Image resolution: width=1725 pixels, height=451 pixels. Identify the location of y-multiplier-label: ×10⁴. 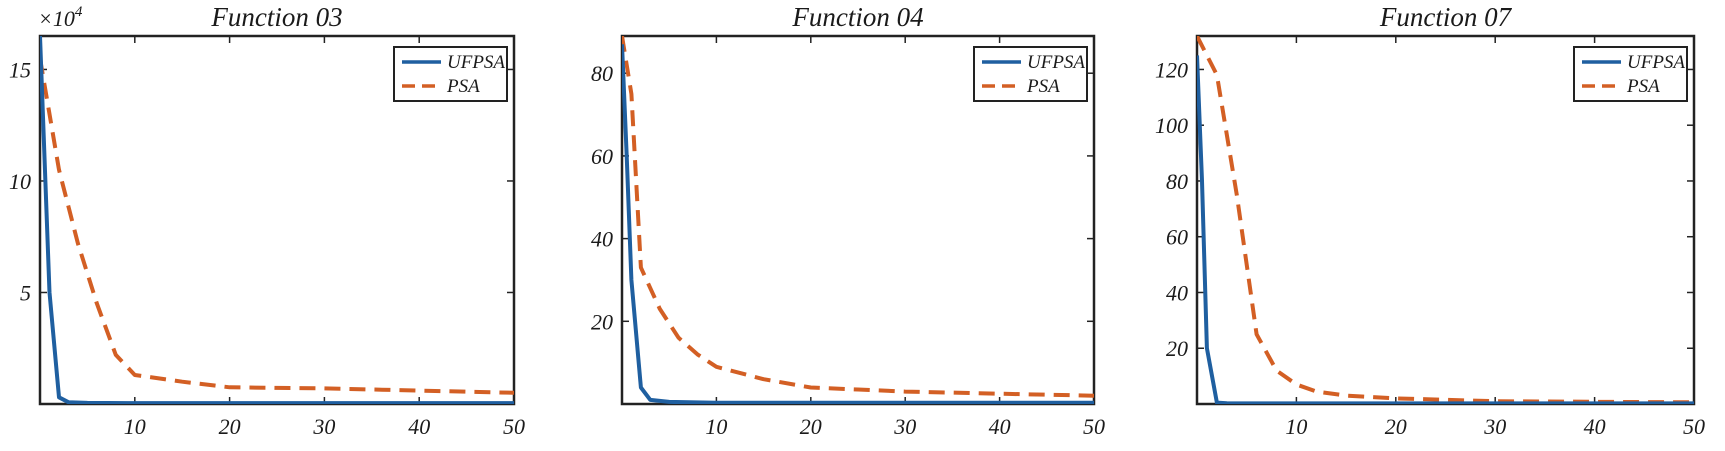
(60, 17).